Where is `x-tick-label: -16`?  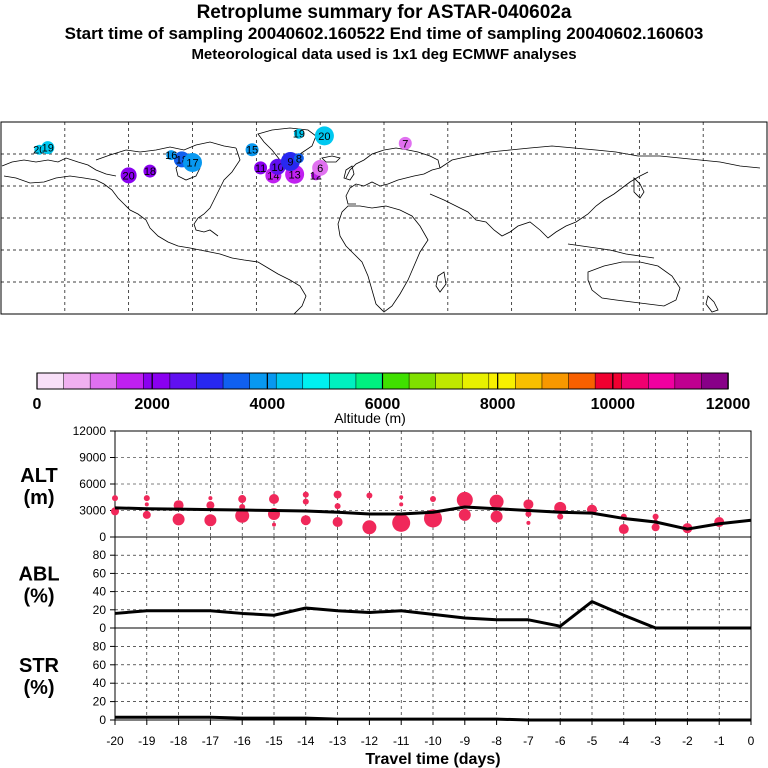
x-tick-label: -16 is located at coordinates (243, 741).